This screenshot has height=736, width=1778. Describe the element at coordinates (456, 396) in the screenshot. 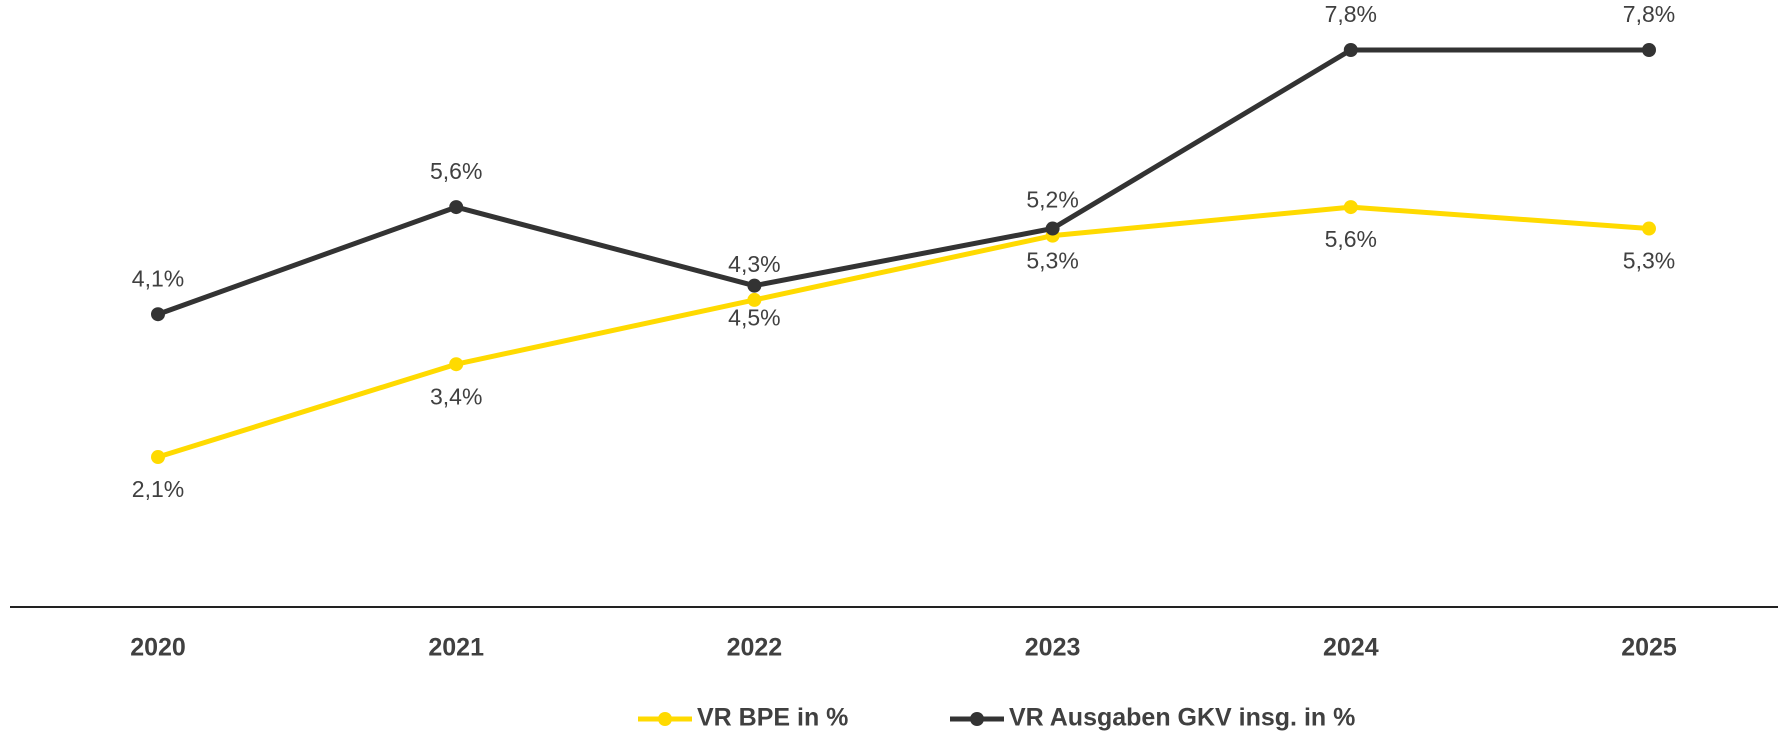

I see `data-label: 3,4%` at that location.